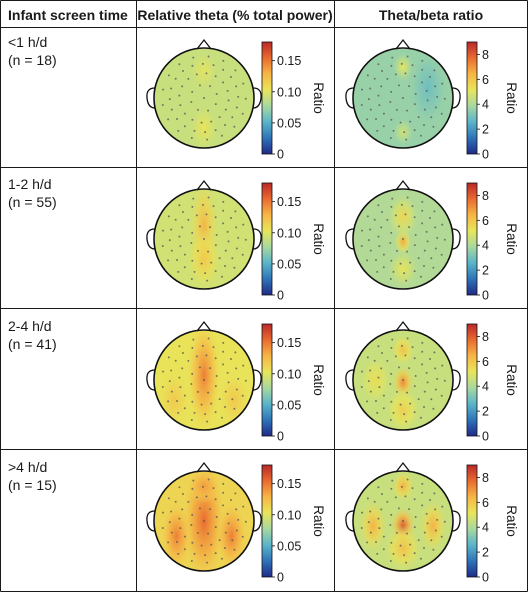  Describe the element at coordinates (492, 101) in the screenshot. I see `colorbar-row-1-ratio: 8 6 4 2 0 Ratio` at that location.